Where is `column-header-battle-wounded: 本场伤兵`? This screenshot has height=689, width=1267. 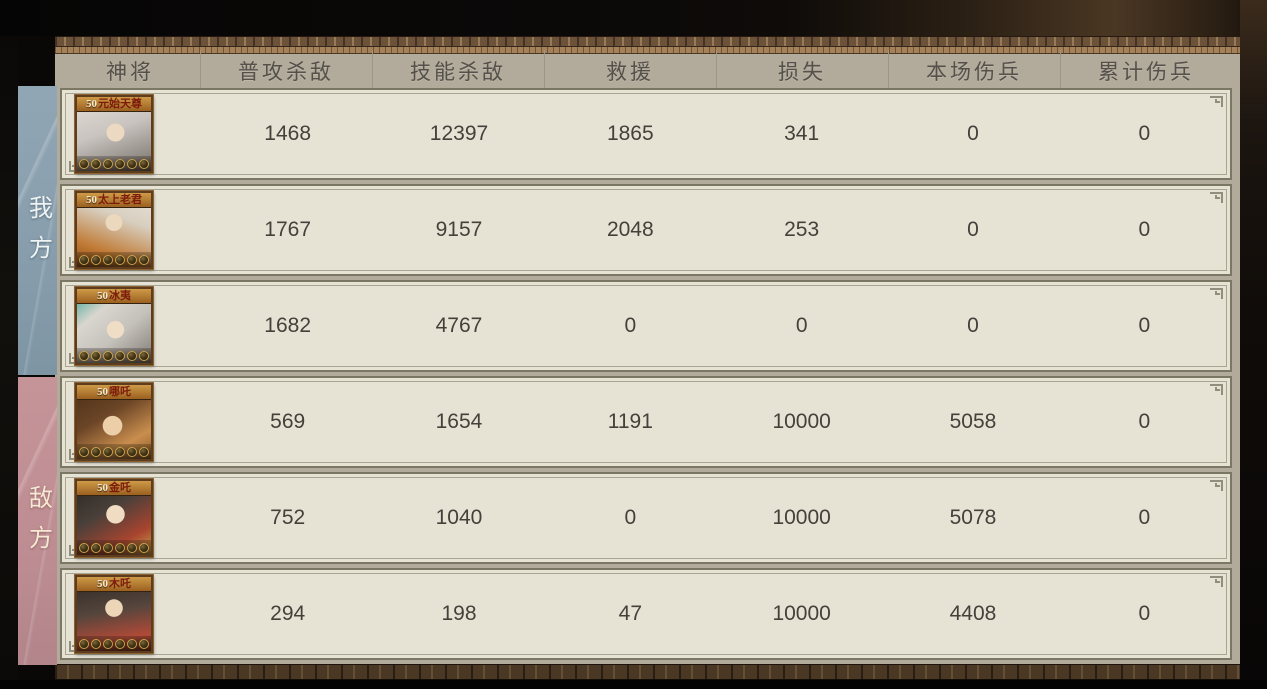 column-header-battle-wounded: 本场伤兵 is located at coordinates (974, 72).